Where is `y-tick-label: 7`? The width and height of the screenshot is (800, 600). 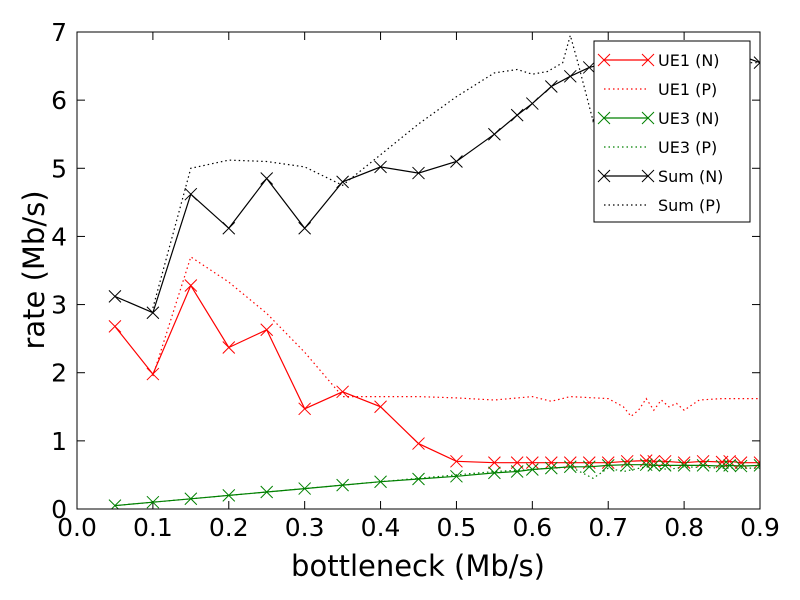 y-tick-label: 7 is located at coordinates (59, 32).